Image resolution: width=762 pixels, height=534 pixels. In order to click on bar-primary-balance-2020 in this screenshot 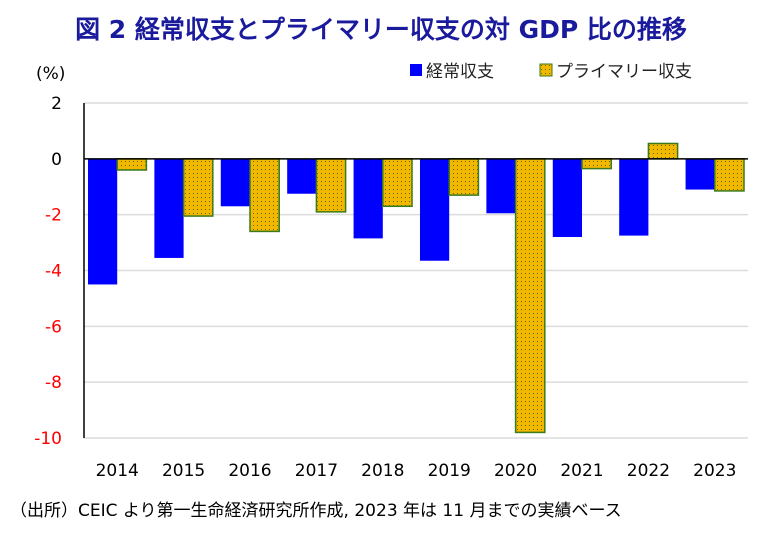, I will do `click(530, 296)`.